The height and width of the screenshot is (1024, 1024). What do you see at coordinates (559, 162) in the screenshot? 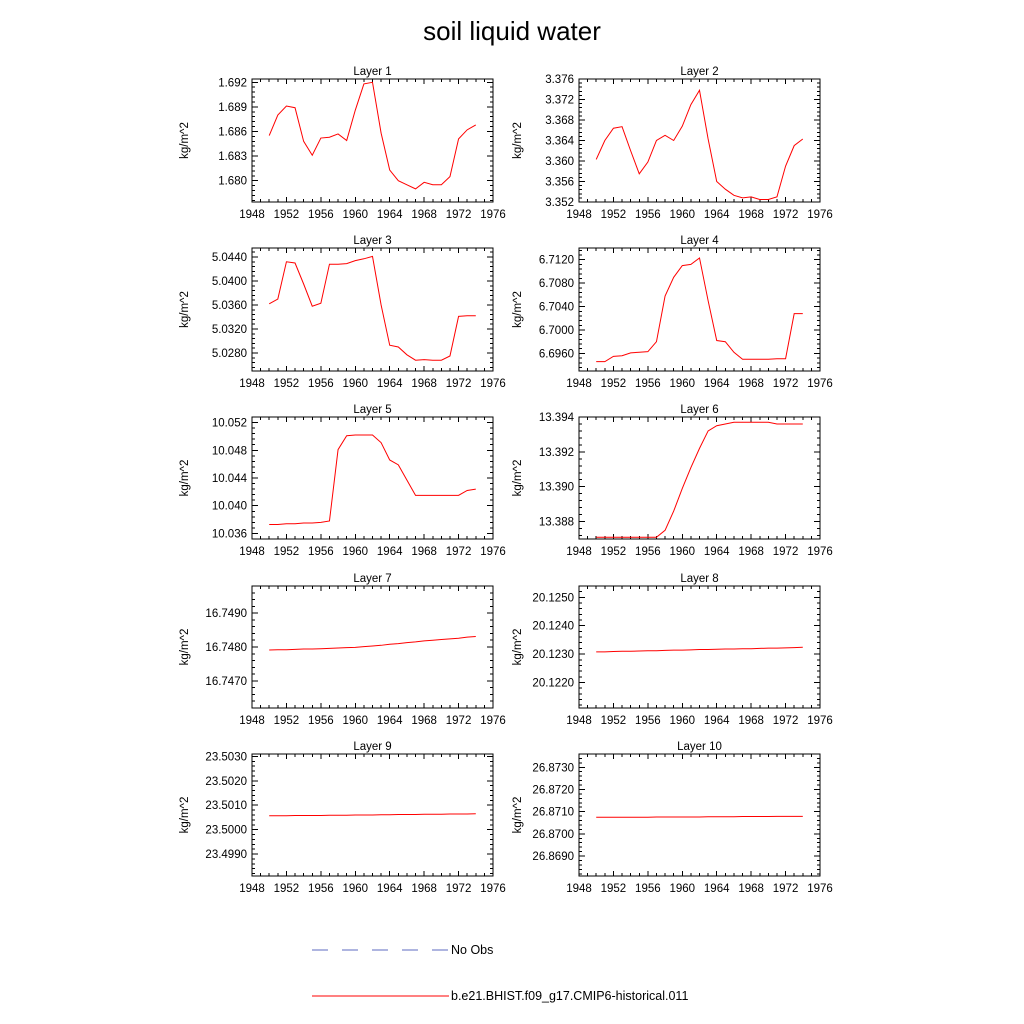
I see `y-tick-label: 3.360` at bounding box center [559, 162].